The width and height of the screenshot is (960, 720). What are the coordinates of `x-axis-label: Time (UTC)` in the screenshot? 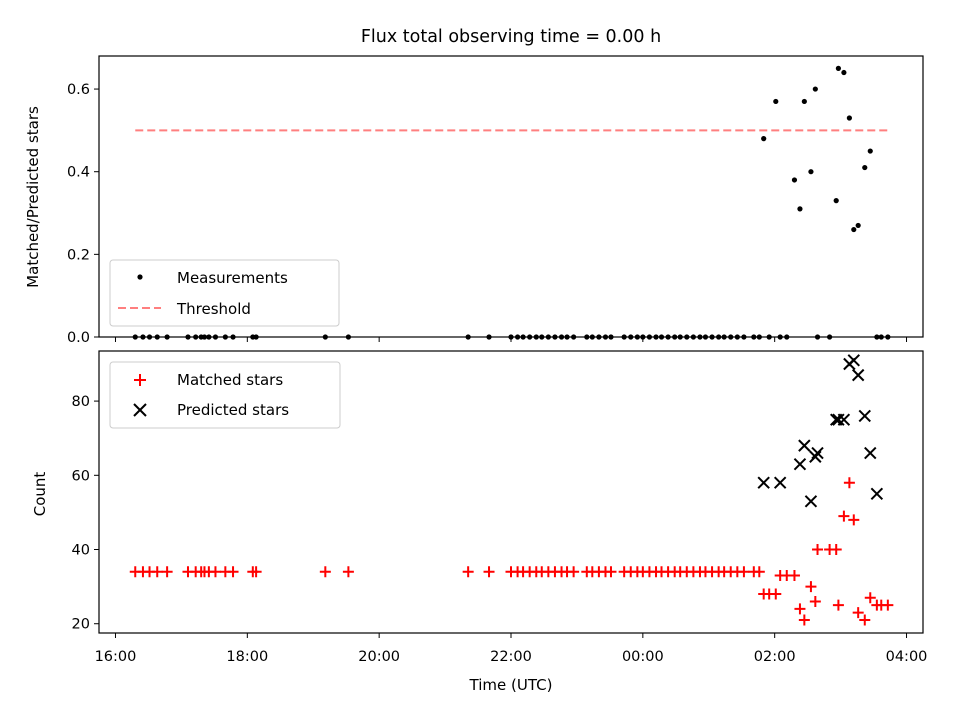 It's located at (511, 685).